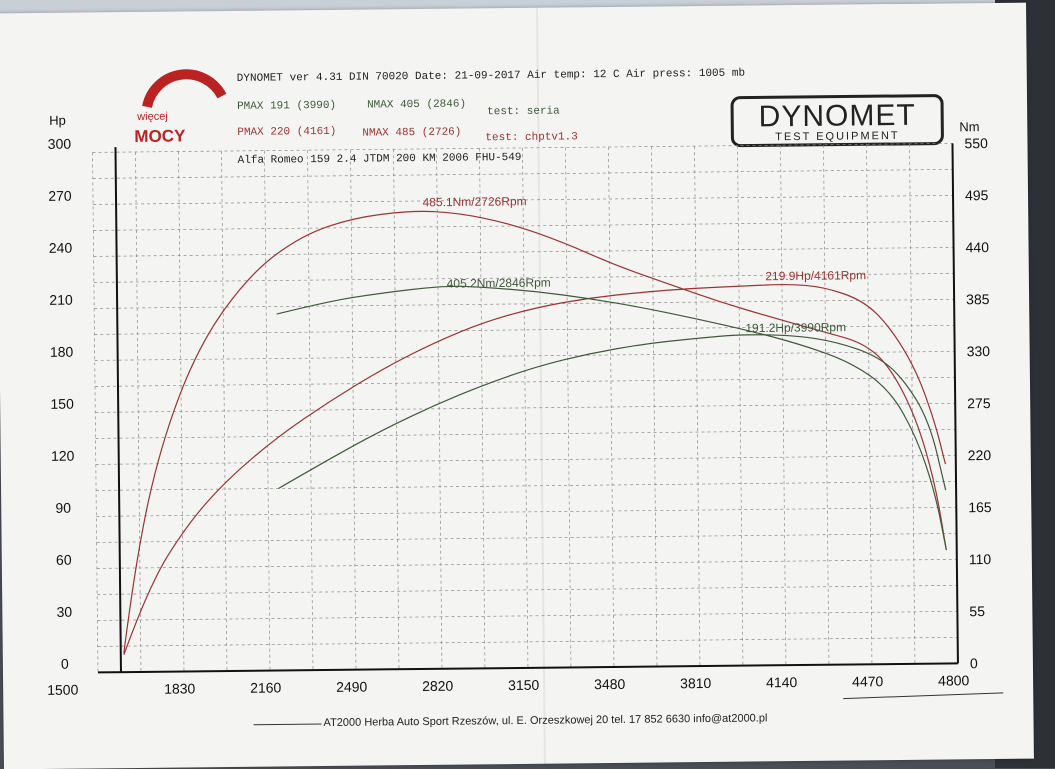 The image size is (1055, 769). What do you see at coordinates (980, 507) in the screenshot?
I see `y-right-tick-label: 165` at bounding box center [980, 507].